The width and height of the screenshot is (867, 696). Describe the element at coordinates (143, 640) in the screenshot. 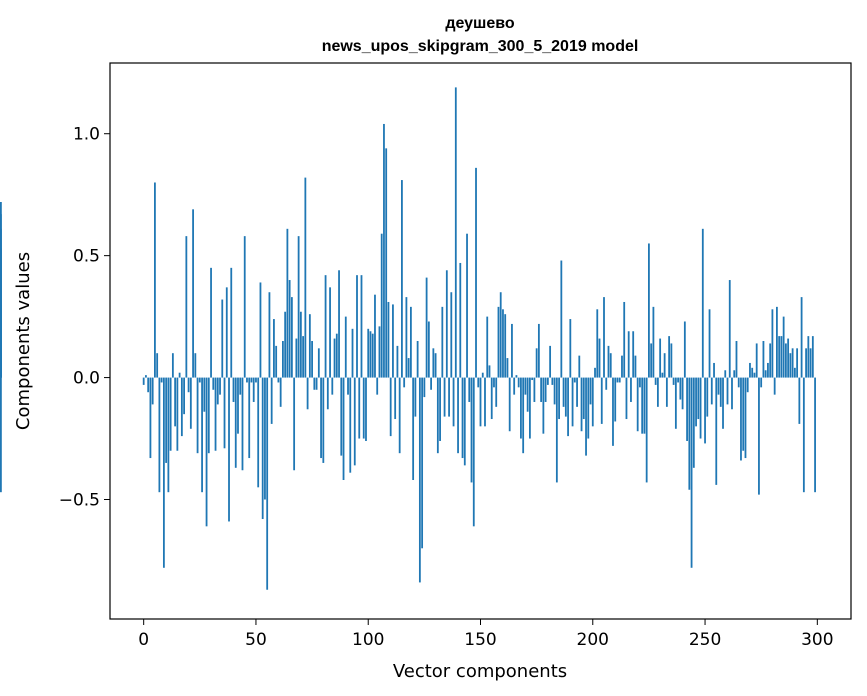

I see `x-tick-label: 0` at that location.